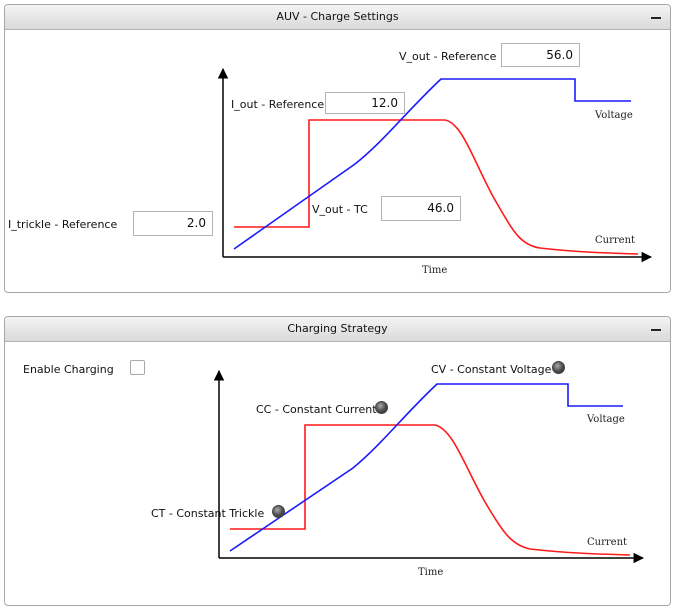 The width and height of the screenshot is (676, 610). Describe the element at coordinates (656, 329) in the screenshot. I see `collapse-charging-strategy-button` at that location.